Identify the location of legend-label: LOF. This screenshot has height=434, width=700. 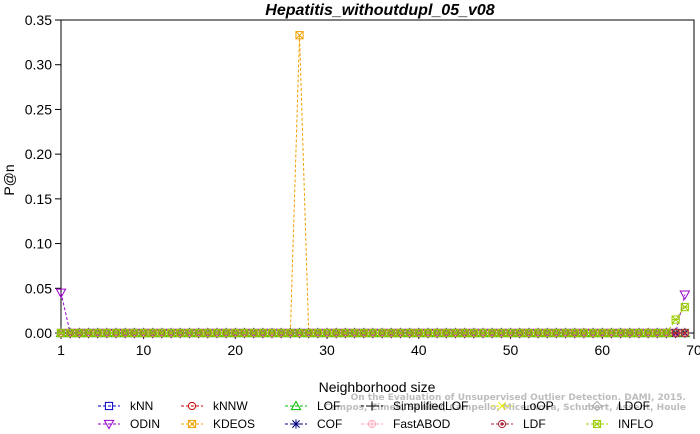
(328, 406).